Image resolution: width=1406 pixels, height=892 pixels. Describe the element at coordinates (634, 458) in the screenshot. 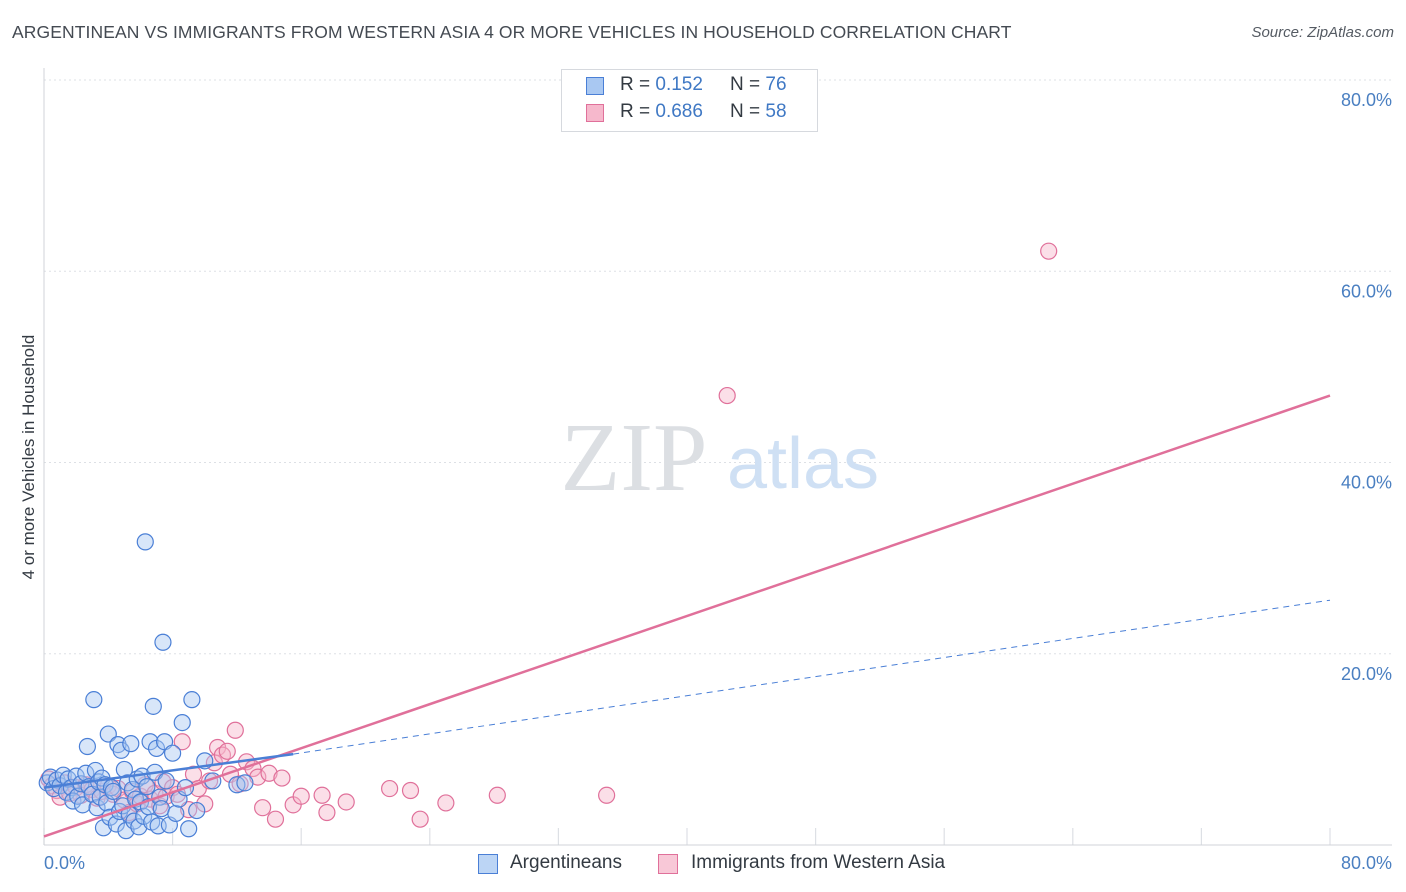

I see `watermark-zip: ZIP` at that location.